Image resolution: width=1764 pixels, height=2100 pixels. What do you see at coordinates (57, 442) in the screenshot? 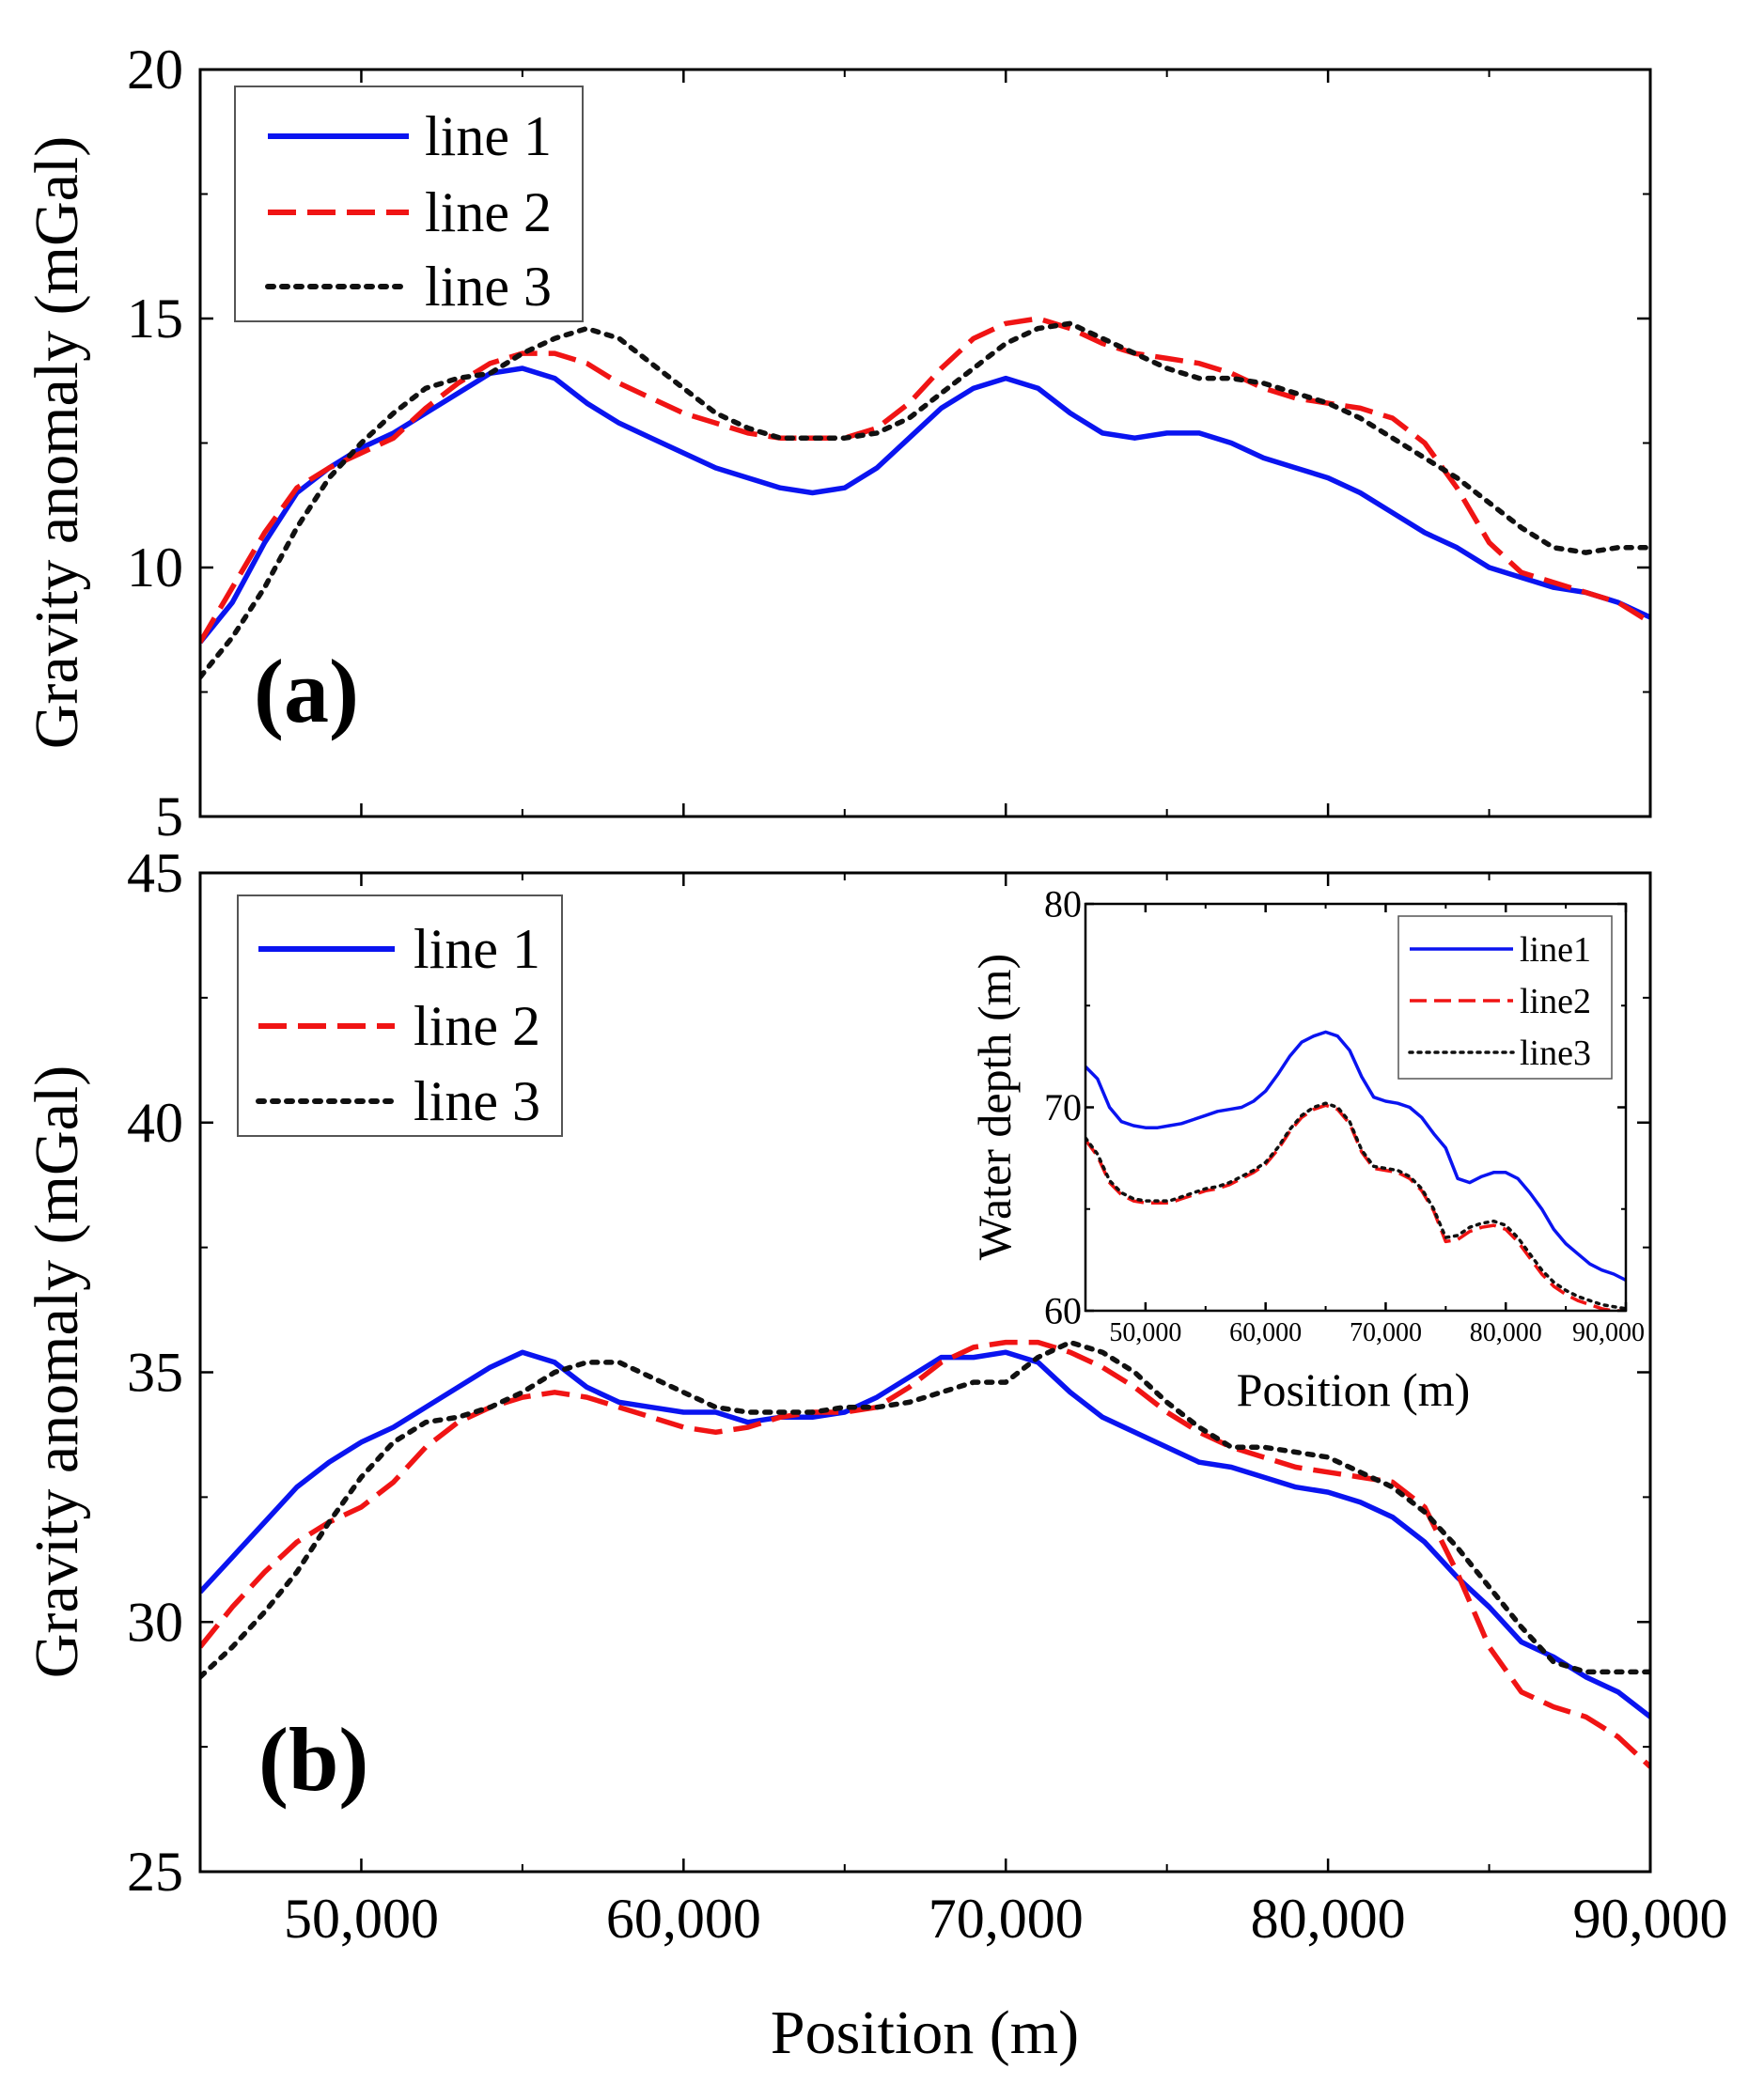
I see `panel-a-ylabel: Gravity anomaly (mGal)` at bounding box center [57, 442].